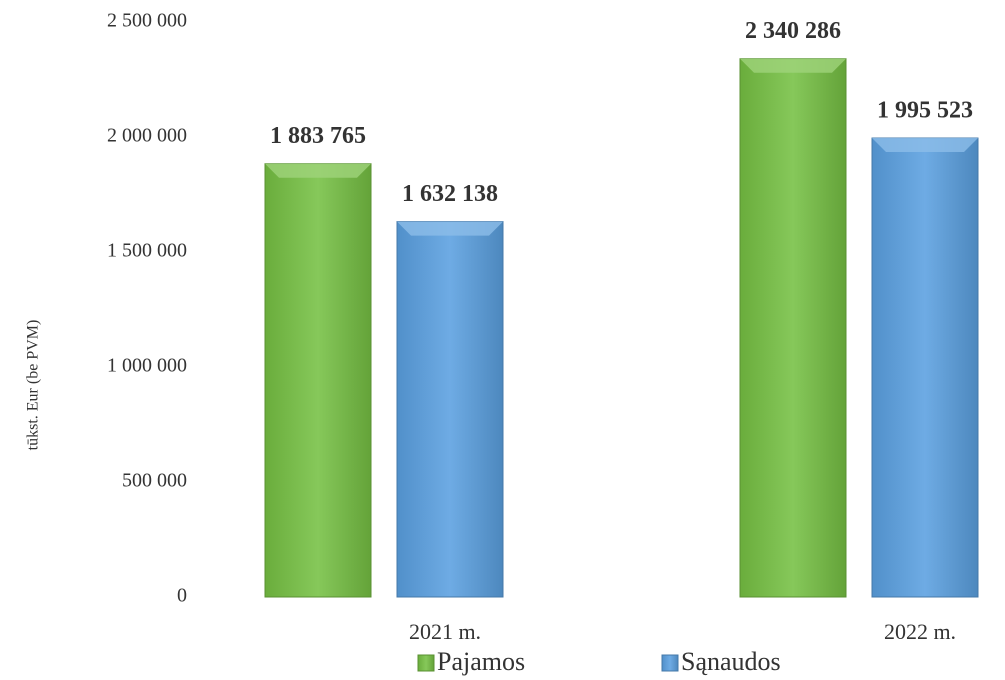 The image size is (1005, 680). I want to click on y-tick-label: 2 000 000, so click(147, 136).